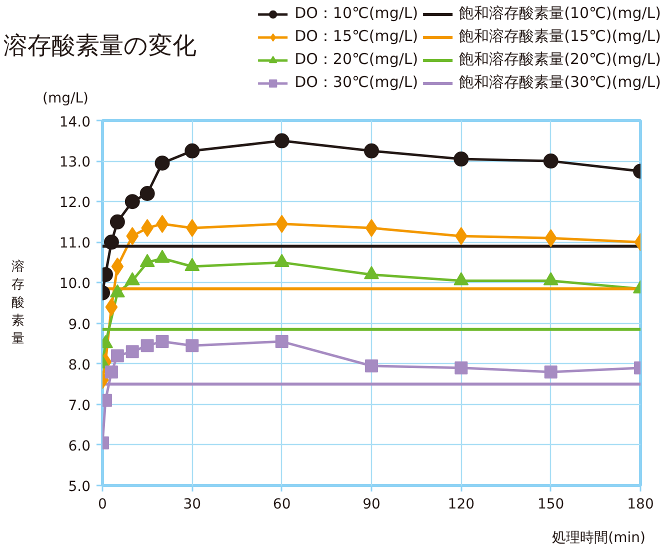  Describe the element at coordinates (560, 82) in the screenshot. I see `legend-label: 飽和溶存酸素量(30℃)(mg/L)` at that location.